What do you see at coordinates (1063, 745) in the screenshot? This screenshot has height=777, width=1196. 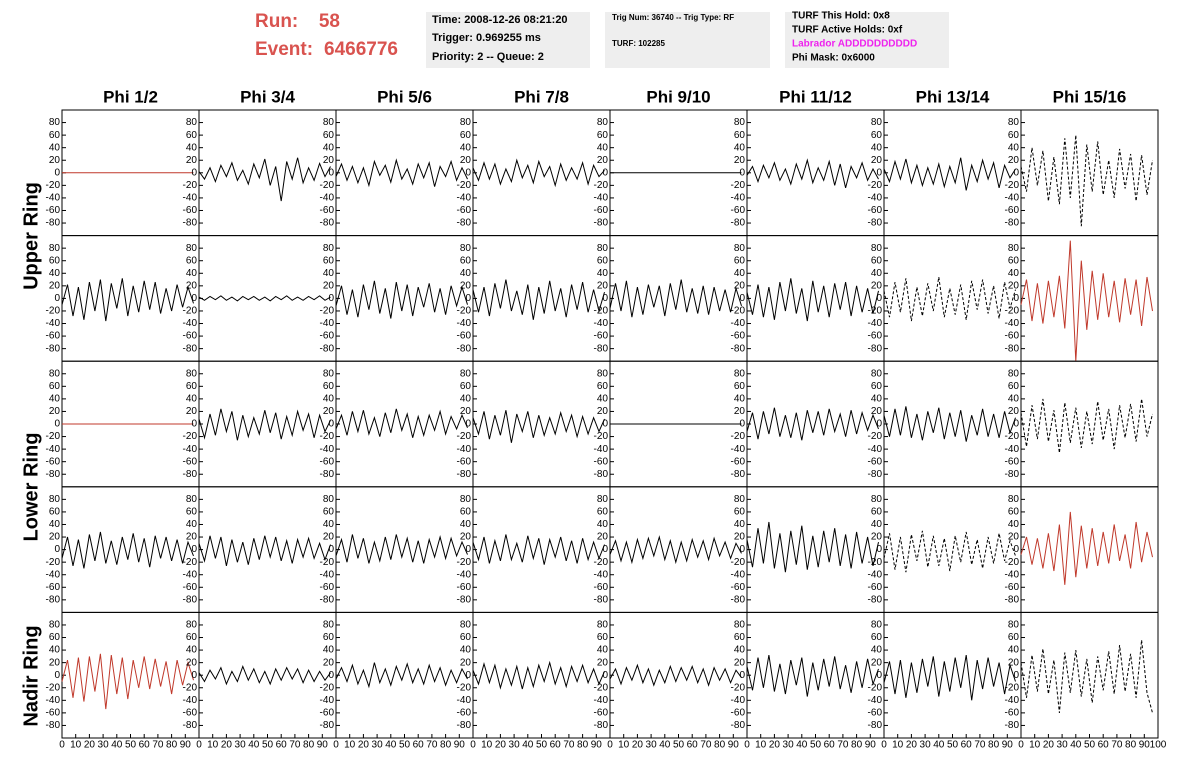 I see `x-tick-label: 30` at bounding box center [1063, 745].